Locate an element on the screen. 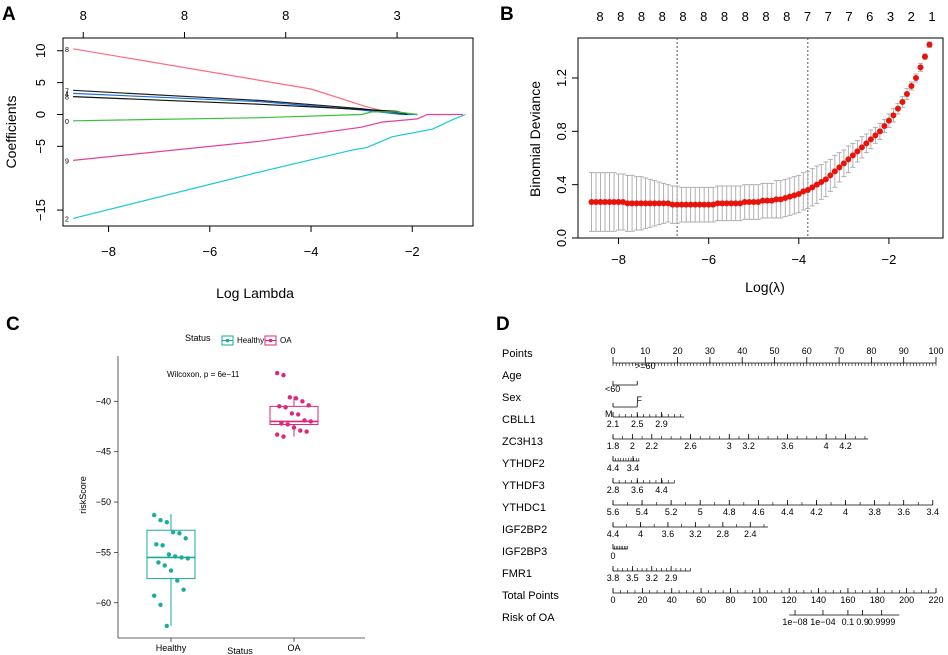 Image resolution: width=948 pixels, height=655 pixels. panel-letter-a: A is located at coordinates (9, 14).